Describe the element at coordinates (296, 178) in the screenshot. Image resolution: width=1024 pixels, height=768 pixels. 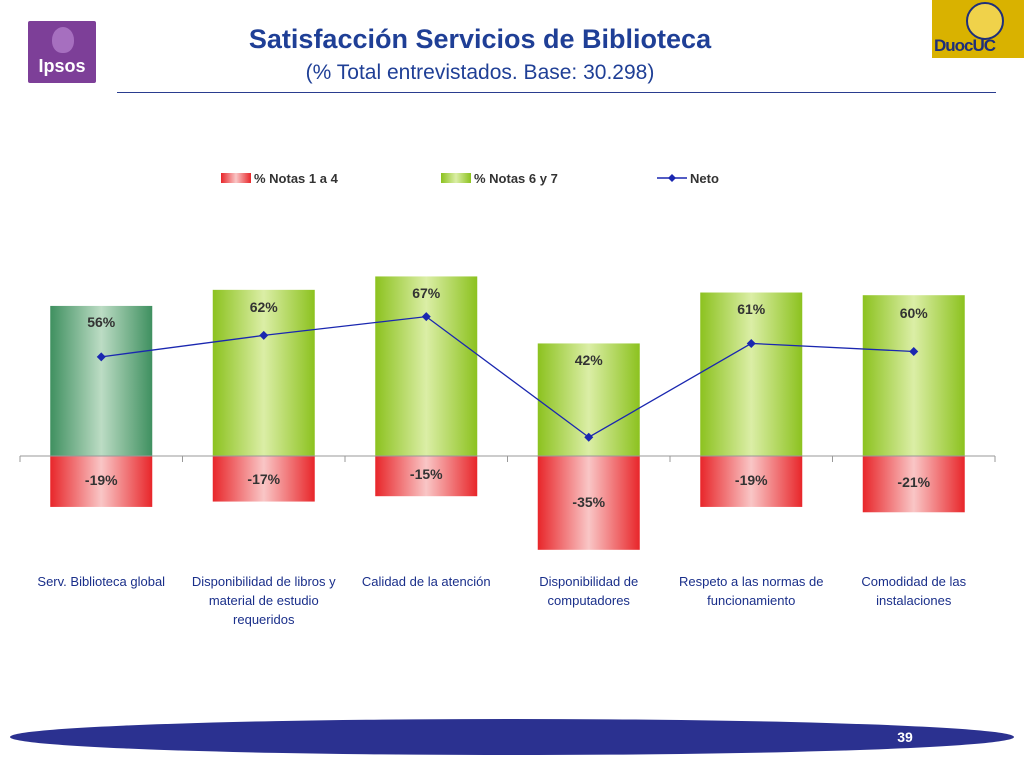
I see `legend-label: % Notas 1 a 4` at that location.